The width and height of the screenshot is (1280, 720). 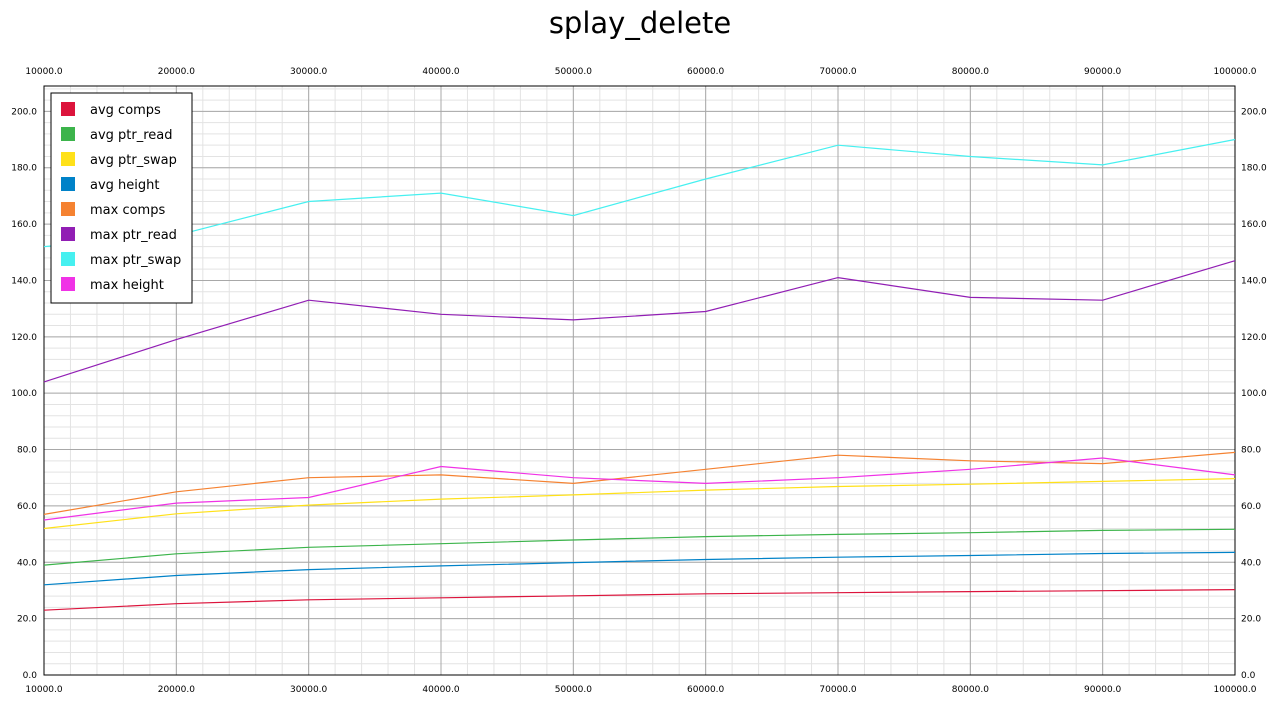 I want to click on legend-swatch-avg-height, so click(x=68, y=184).